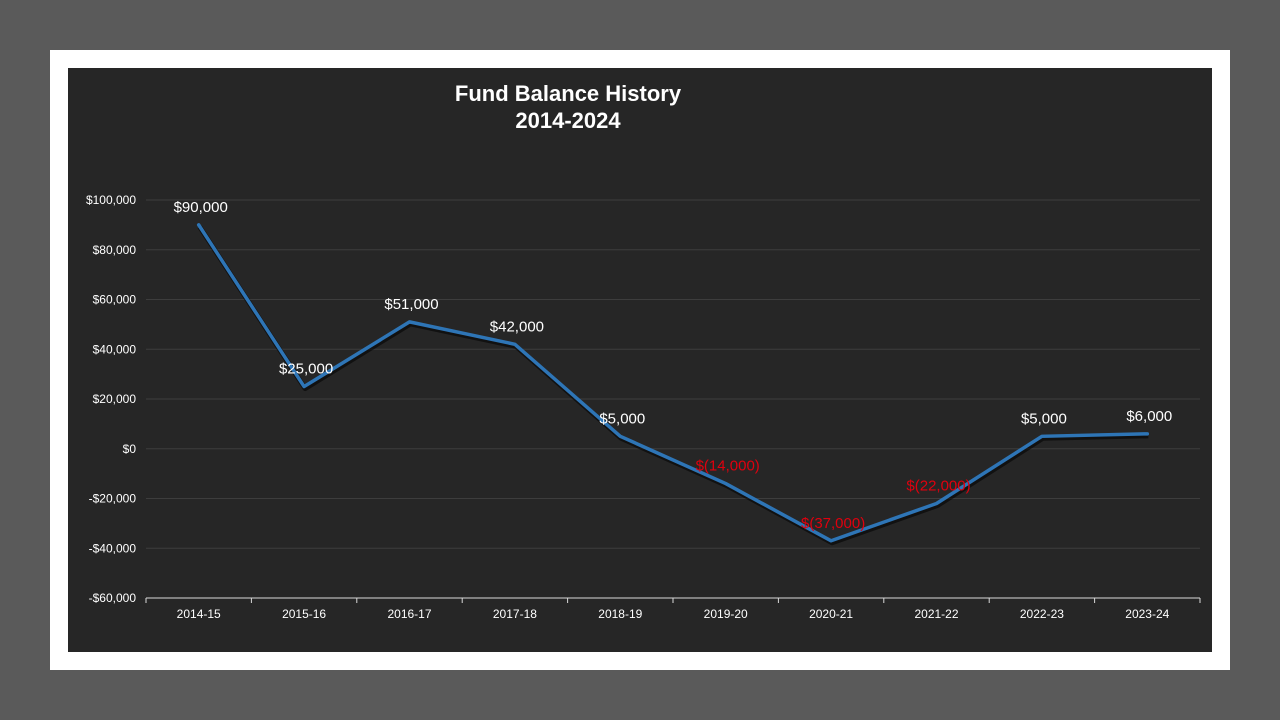 The width and height of the screenshot is (1280, 720). What do you see at coordinates (568, 93) in the screenshot?
I see `chart-title: Fund Balance History` at bounding box center [568, 93].